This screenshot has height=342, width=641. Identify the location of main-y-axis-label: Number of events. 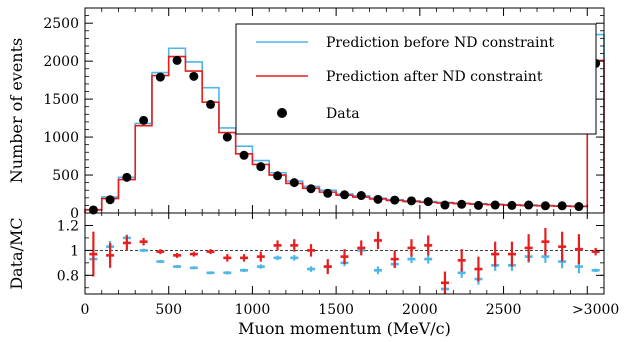
(16, 110).